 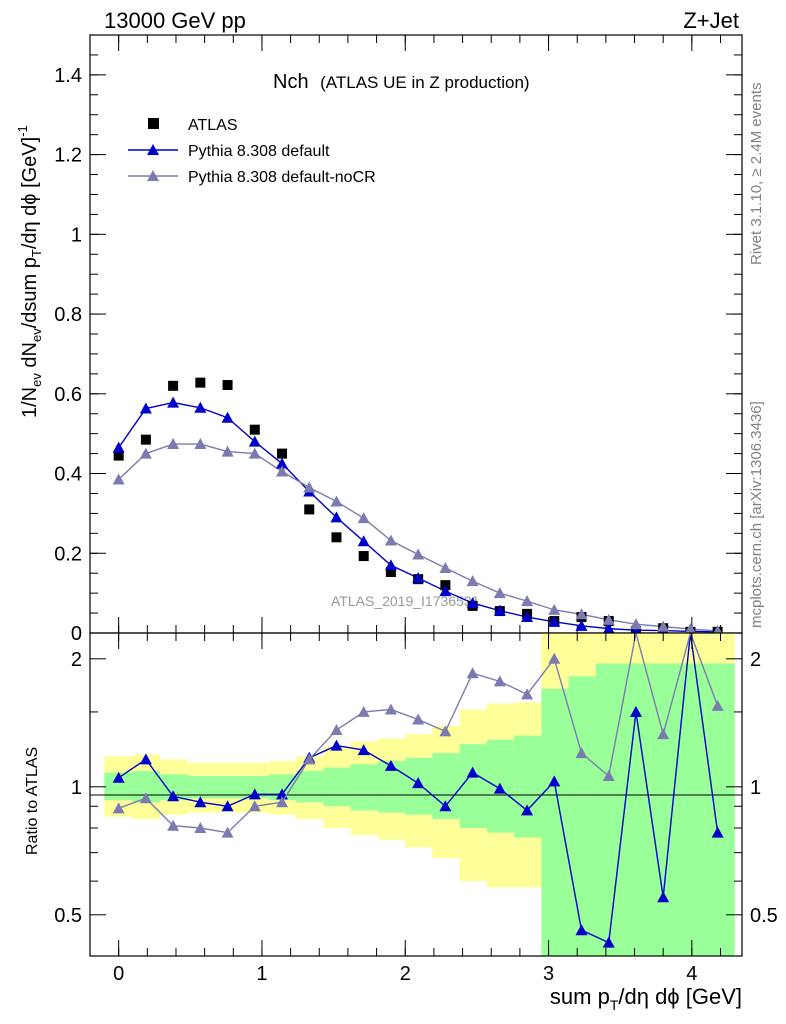 I want to click on ratio-y-axis-label: Ratio to ATLAS, so click(x=32, y=801).